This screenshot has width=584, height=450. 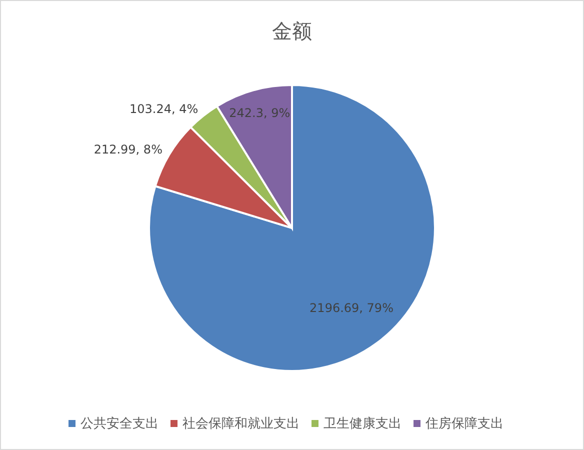 What do you see at coordinates (128, 149) in the screenshot?
I see `data-label: 212.99, 8%` at bounding box center [128, 149].